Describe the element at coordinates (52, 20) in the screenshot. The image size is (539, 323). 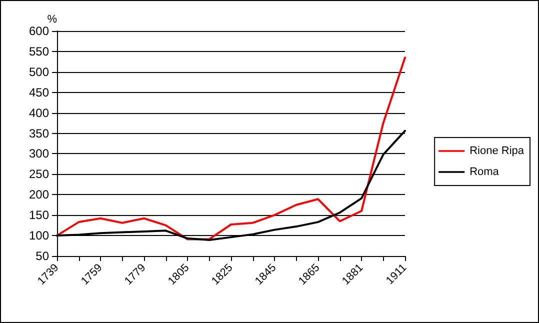
I see `y-axis-title: %` at that location.